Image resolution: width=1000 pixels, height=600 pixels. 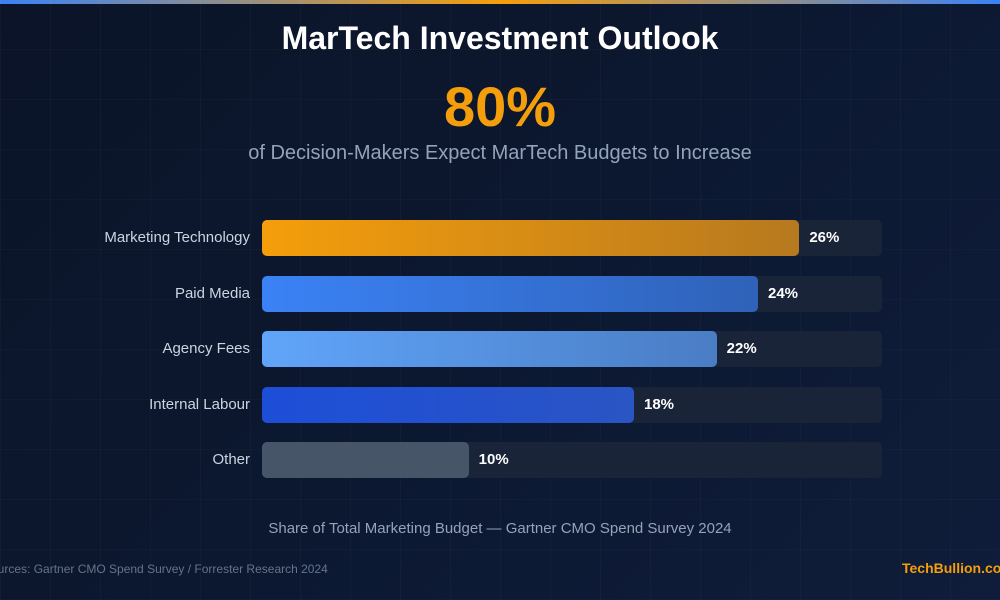 I want to click on data-label: 22%, so click(x=741, y=348).